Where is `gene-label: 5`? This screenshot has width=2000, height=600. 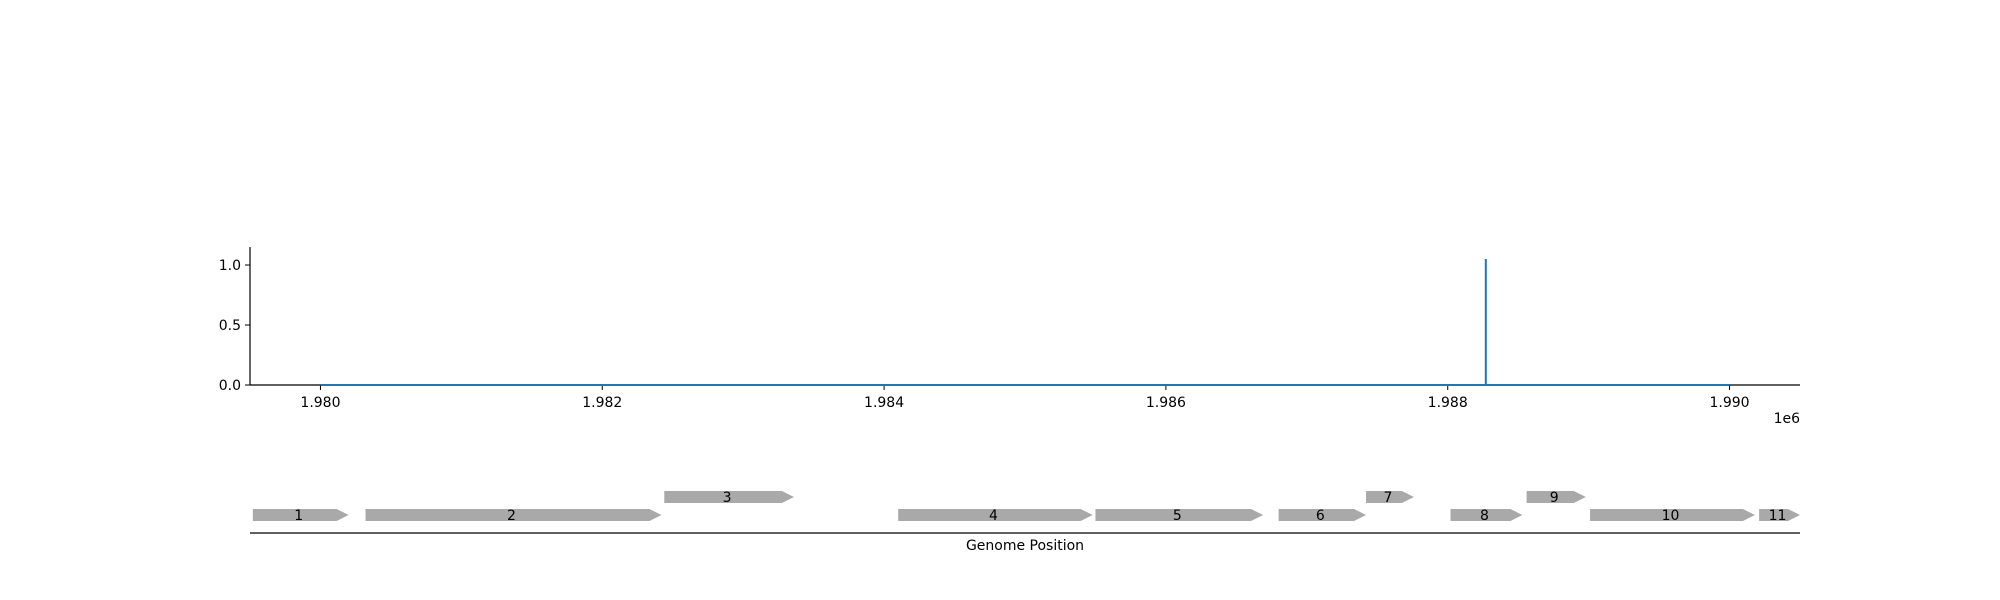
gene-label: 5 is located at coordinates (1177, 516).